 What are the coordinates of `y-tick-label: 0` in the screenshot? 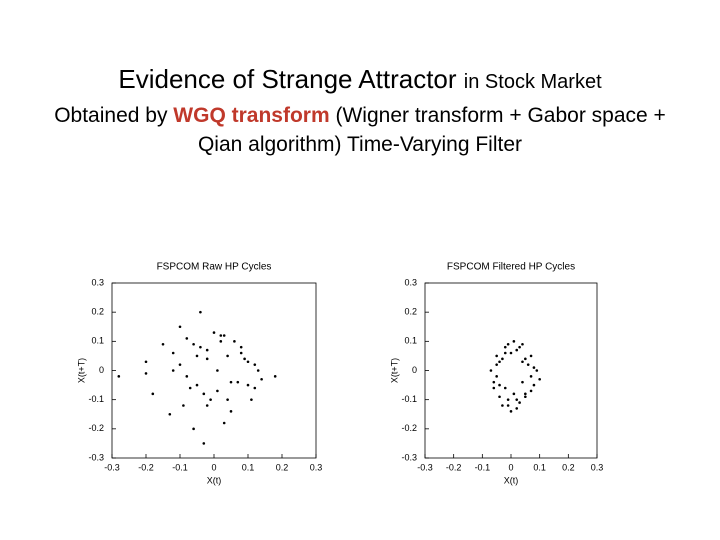 It's located at (414, 370).